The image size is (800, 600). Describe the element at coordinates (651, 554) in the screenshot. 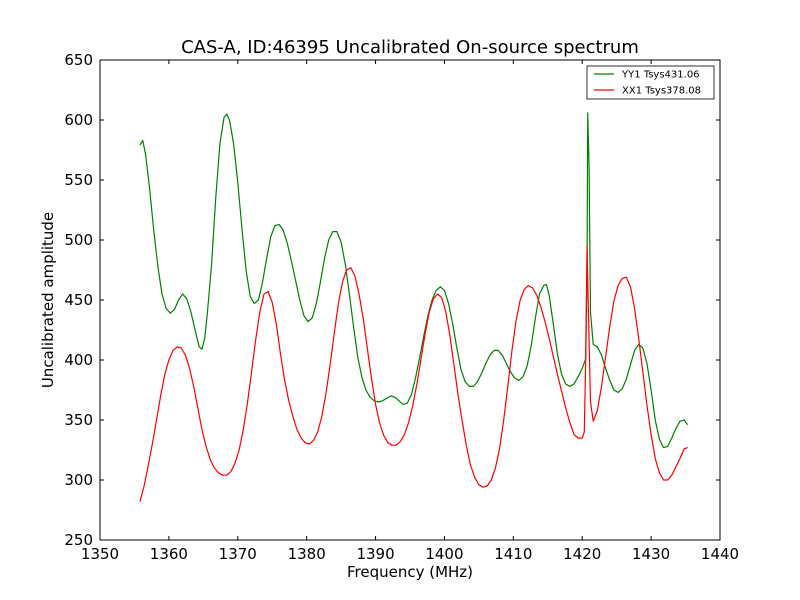

I see `x-tick-label: 1430` at that location.